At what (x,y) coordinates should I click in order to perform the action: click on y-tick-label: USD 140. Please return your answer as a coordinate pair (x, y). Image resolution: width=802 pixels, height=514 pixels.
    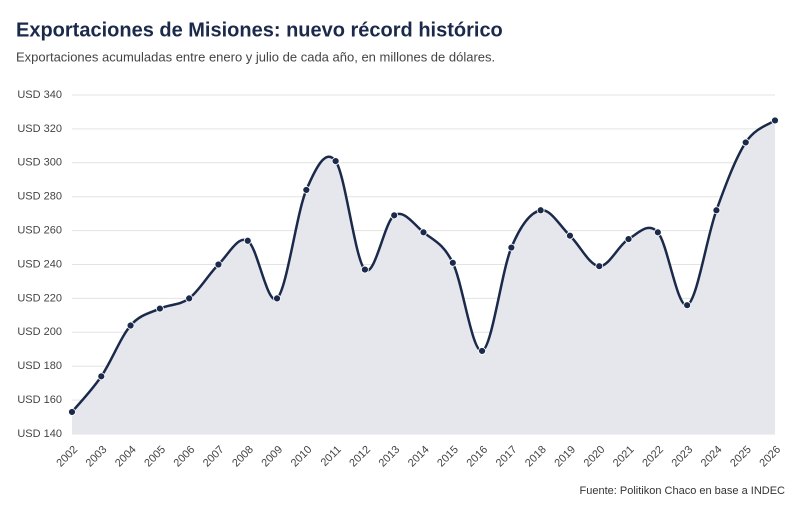
    Looking at the image, I should click on (39, 434).